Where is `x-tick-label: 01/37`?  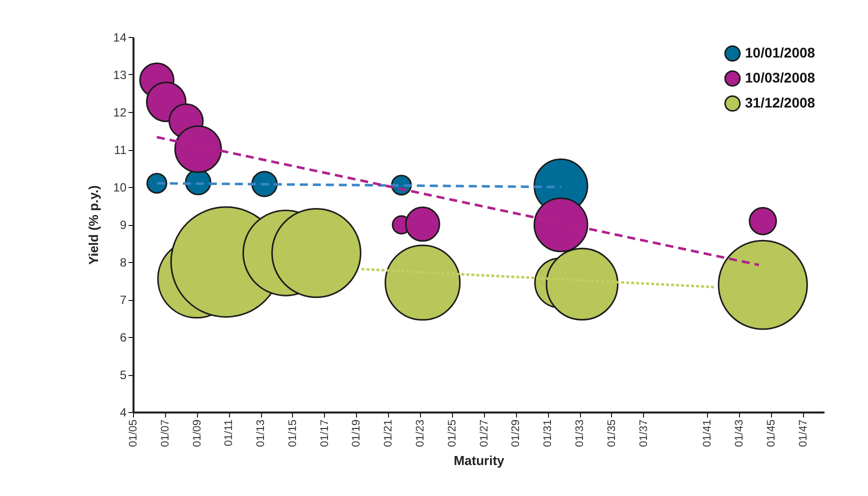
x-tick-label: 01/37 is located at coordinates (644, 434).